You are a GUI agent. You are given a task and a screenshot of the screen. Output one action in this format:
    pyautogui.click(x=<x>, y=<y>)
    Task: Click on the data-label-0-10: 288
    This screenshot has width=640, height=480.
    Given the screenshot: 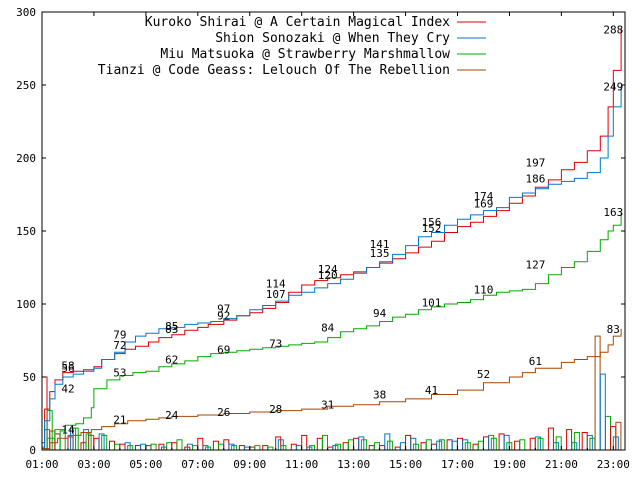 What is the action you would take?
    pyautogui.click(x=613, y=30)
    